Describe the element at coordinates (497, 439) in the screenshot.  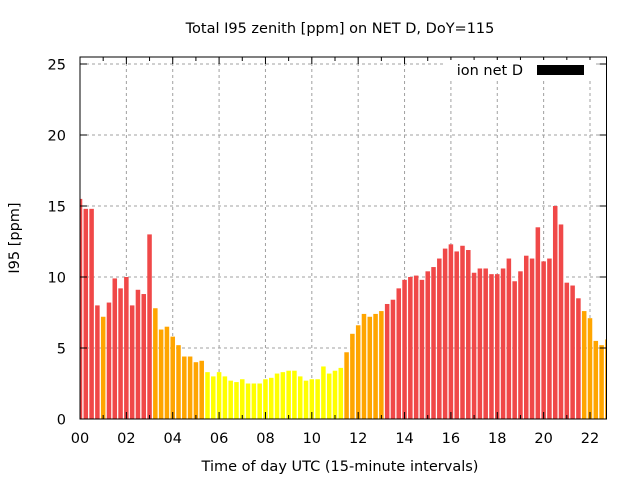
I see `x-tick-label: 18` at that location.